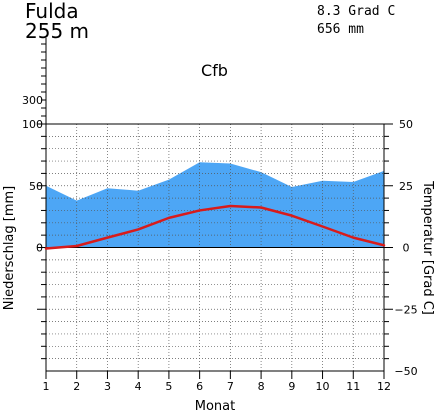  What do you see at coordinates (32, 100) in the screenshot?
I see `left-tick-label: 300` at bounding box center [32, 100].